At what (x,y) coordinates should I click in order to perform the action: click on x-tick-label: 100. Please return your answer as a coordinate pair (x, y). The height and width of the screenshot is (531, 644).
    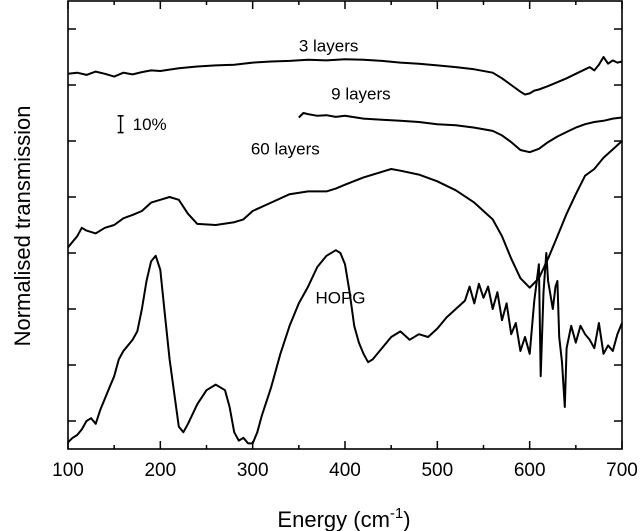
    Looking at the image, I should click on (68, 470).